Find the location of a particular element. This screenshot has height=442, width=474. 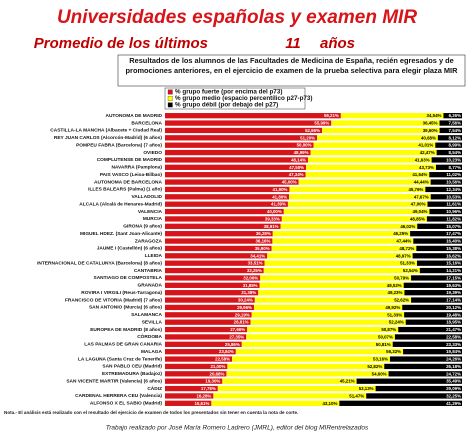

value-label: 35,49% is located at coordinates (453, 381).